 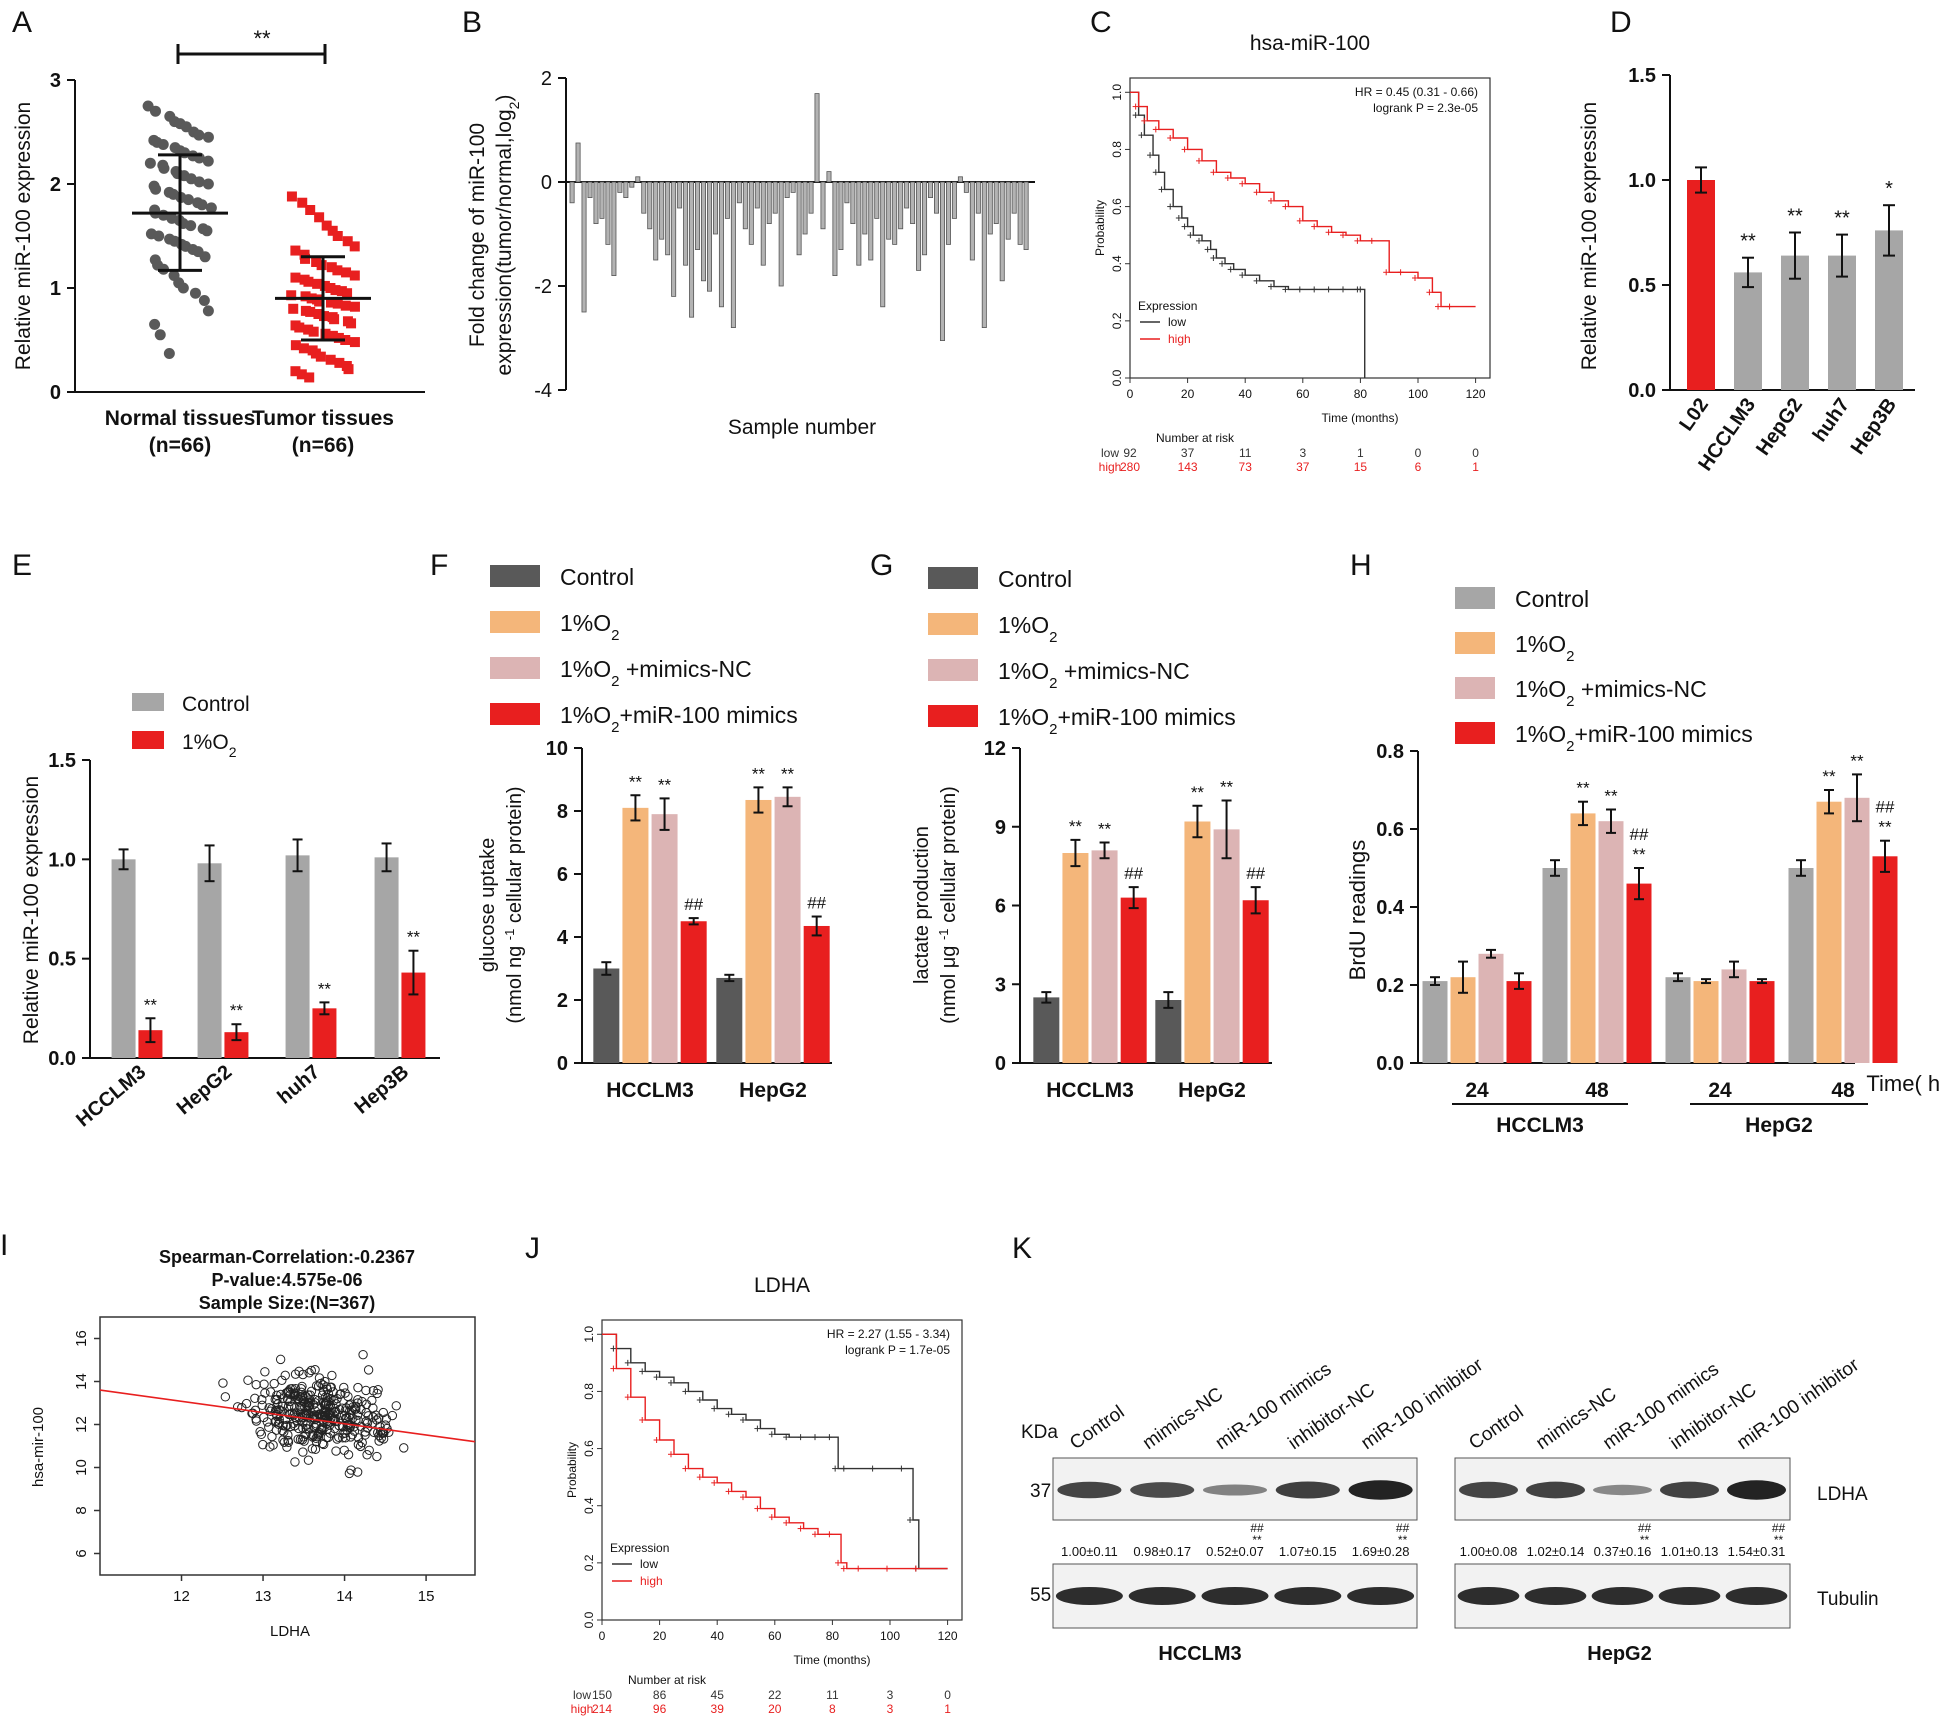 I want to click on significance-label: ##, so click(x=1133, y=873).